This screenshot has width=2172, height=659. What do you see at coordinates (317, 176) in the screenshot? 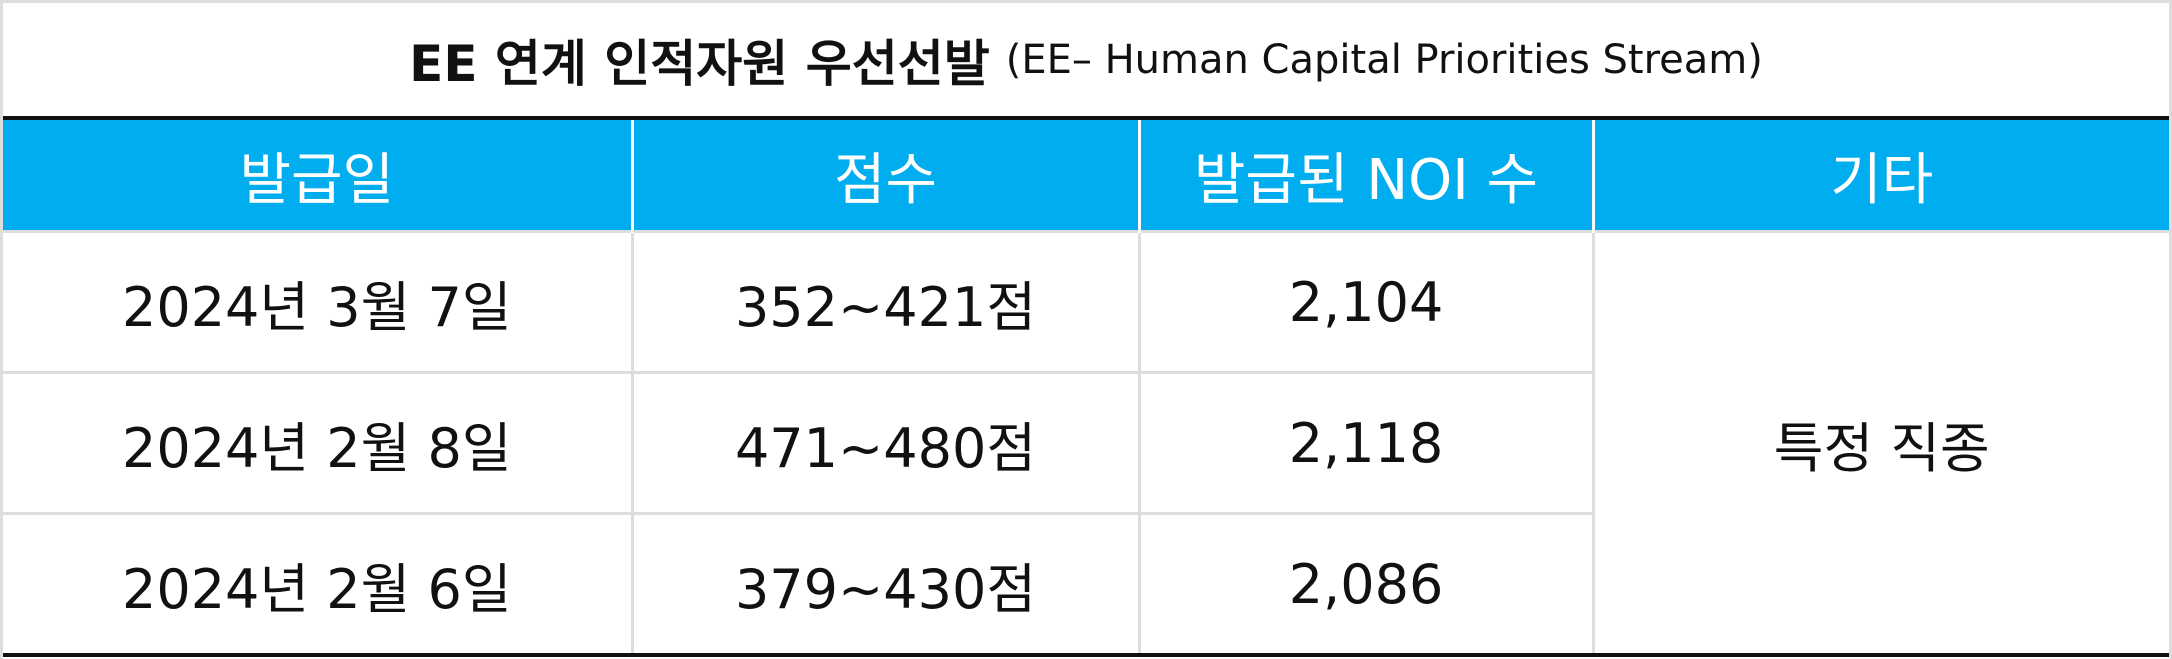
I see `header-cell: 발급일` at bounding box center [317, 176].